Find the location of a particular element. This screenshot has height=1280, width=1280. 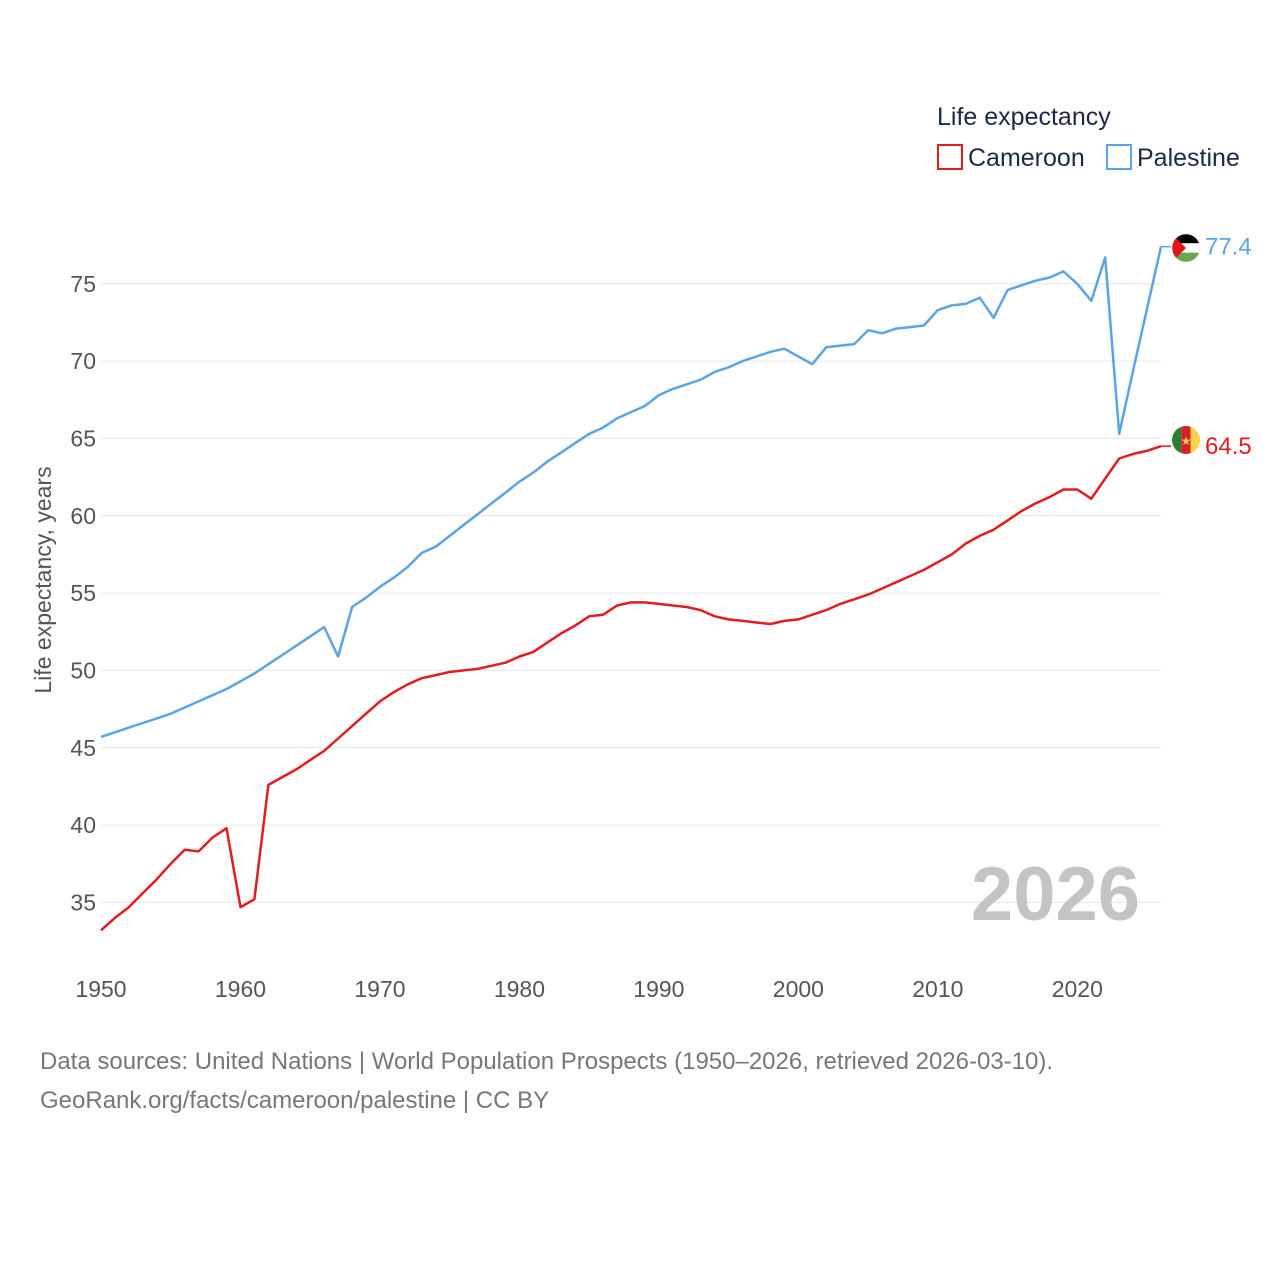

x-tick-label: 1960 is located at coordinates (240, 989).